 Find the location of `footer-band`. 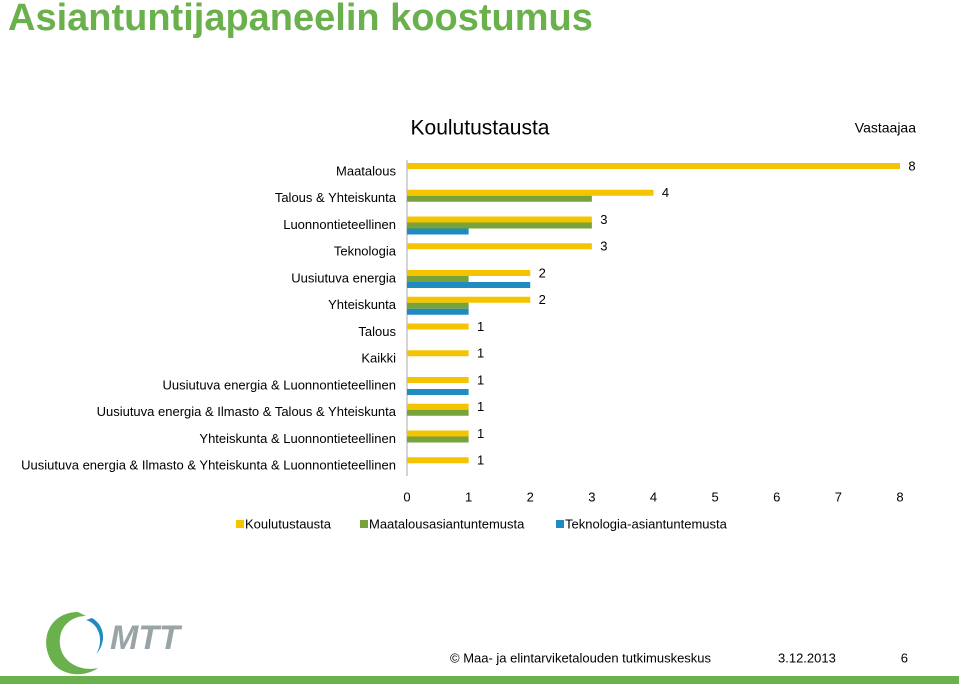

footer-band is located at coordinates (479, 680).